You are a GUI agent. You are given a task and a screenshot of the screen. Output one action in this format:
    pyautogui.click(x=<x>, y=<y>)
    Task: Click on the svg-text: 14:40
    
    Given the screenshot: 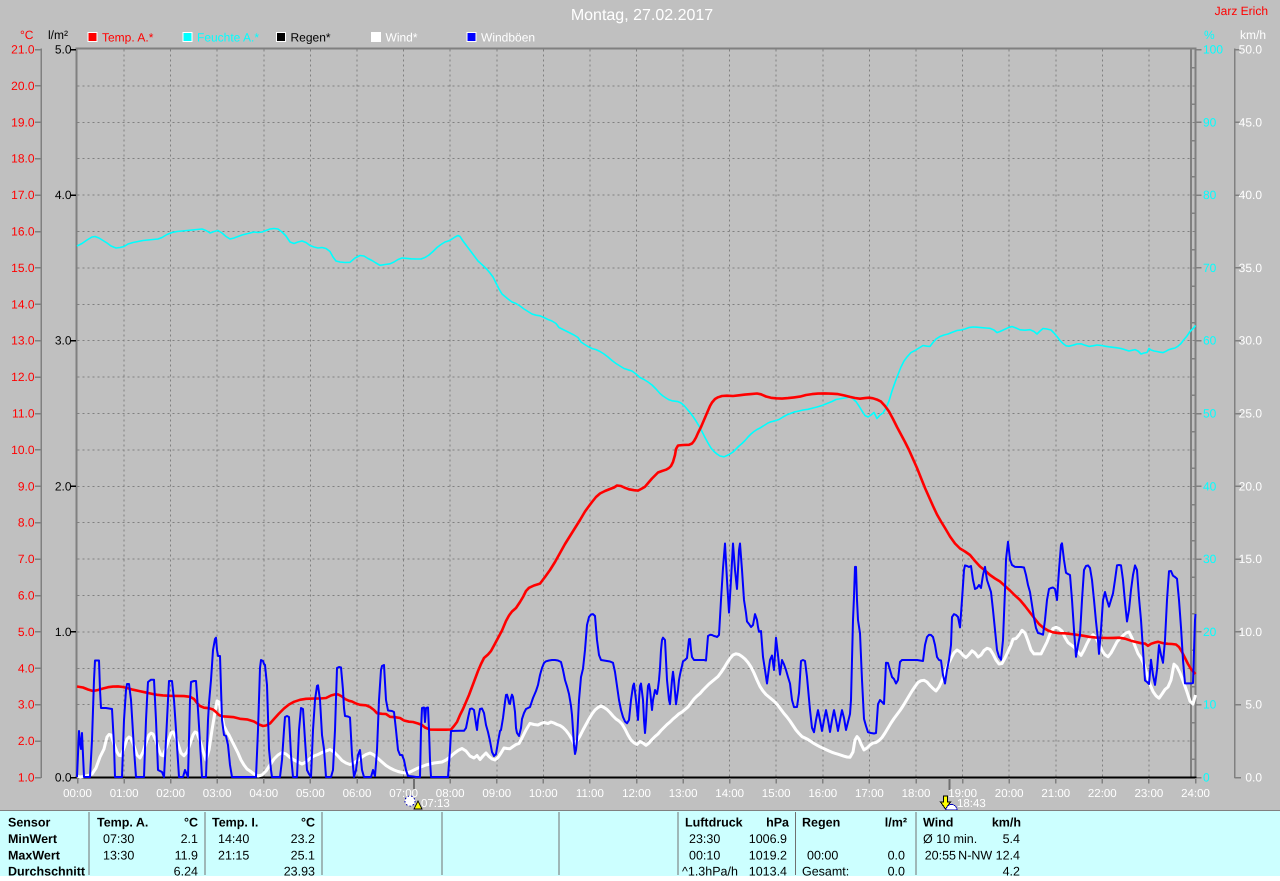 What is the action you would take?
    pyautogui.click(x=233, y=839)
    